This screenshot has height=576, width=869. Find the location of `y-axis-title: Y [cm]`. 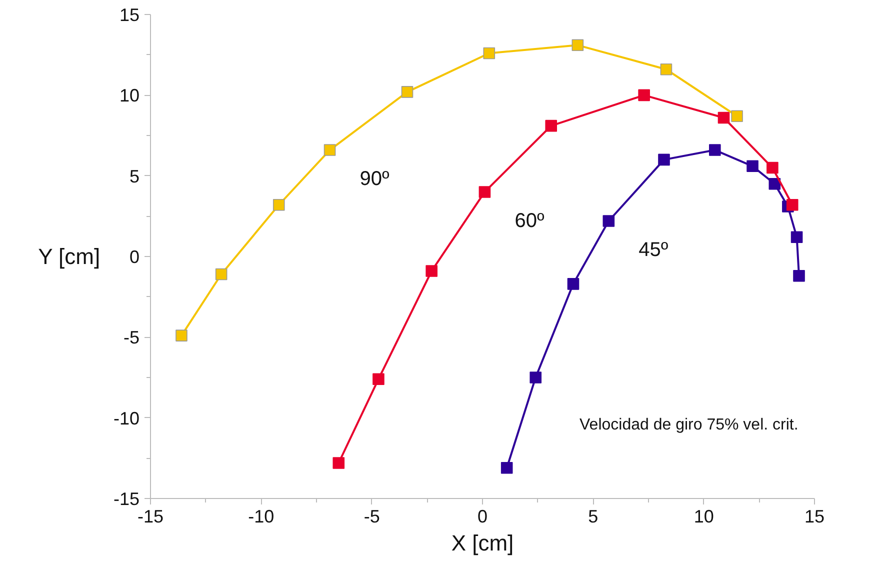

y-axis-title: Y [cm] is located at coordinates (69, 256).